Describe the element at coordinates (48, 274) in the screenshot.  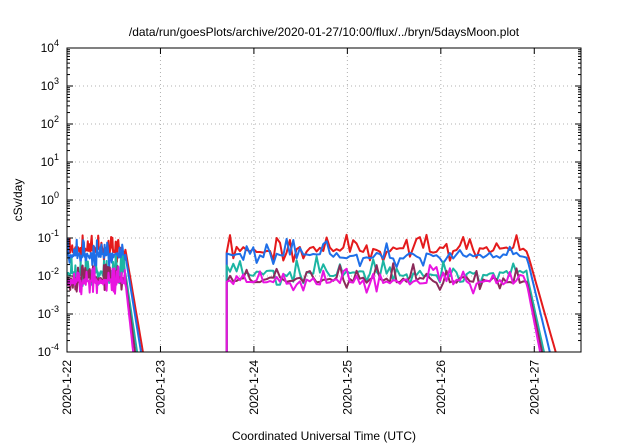
I see `y-tick-label: 10⁻²` at that location.